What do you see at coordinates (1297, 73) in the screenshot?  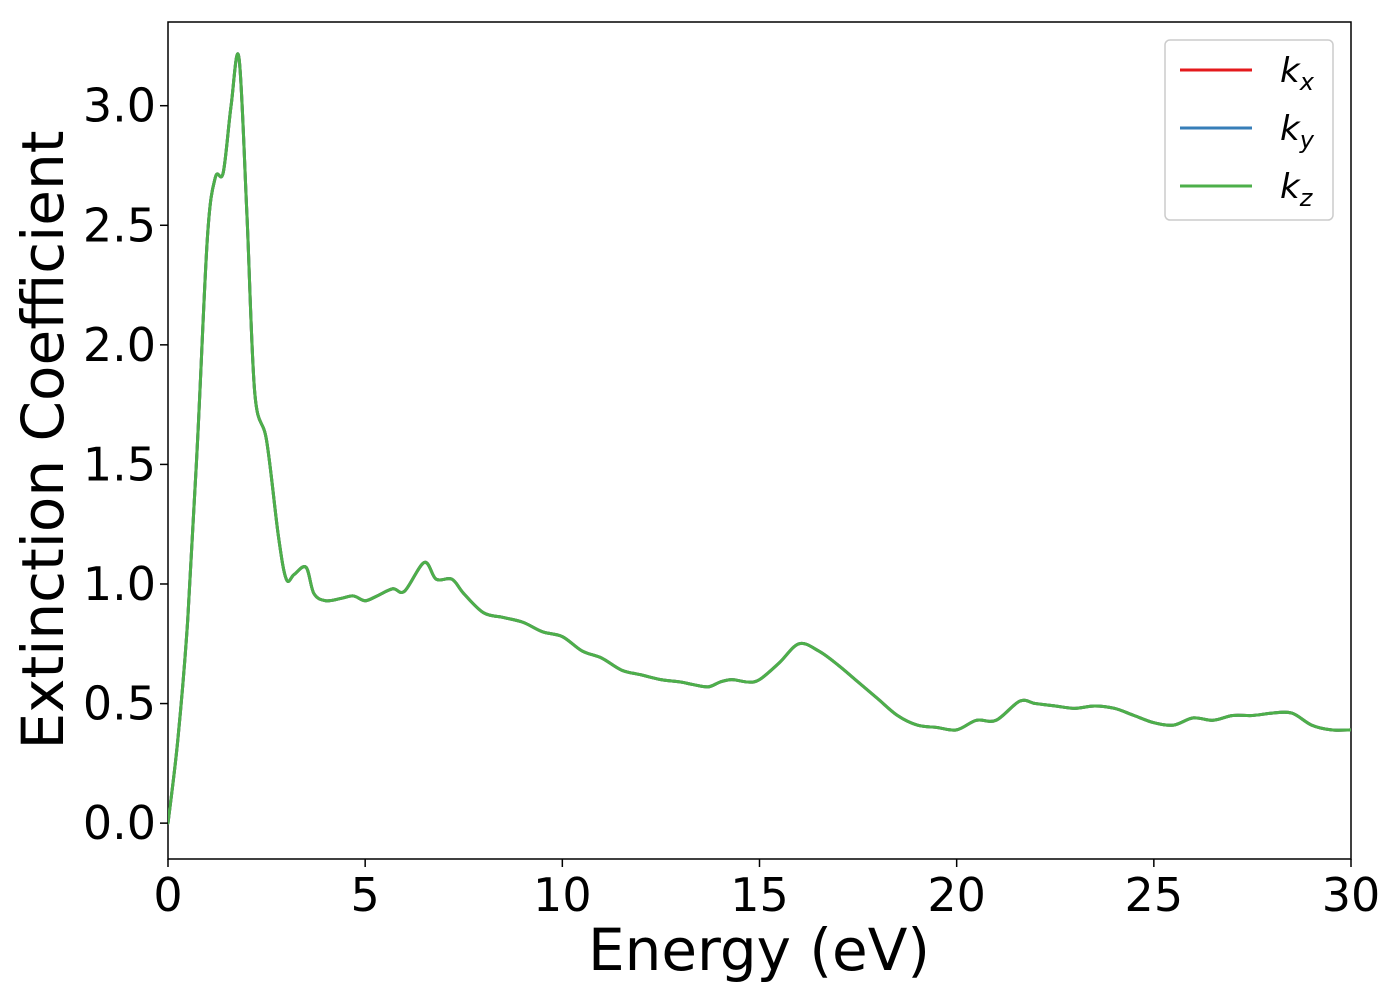 I see `legend-label-x: kx` at bounding box center [1297, 73].